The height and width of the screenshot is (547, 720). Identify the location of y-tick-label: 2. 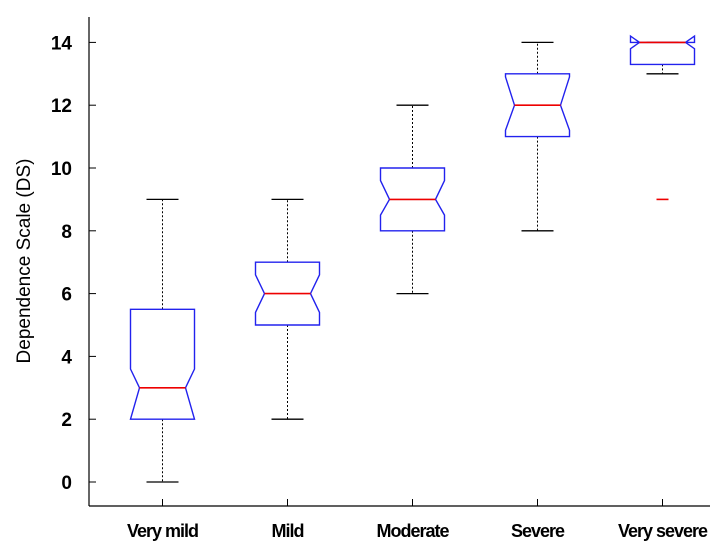
(66, 420).